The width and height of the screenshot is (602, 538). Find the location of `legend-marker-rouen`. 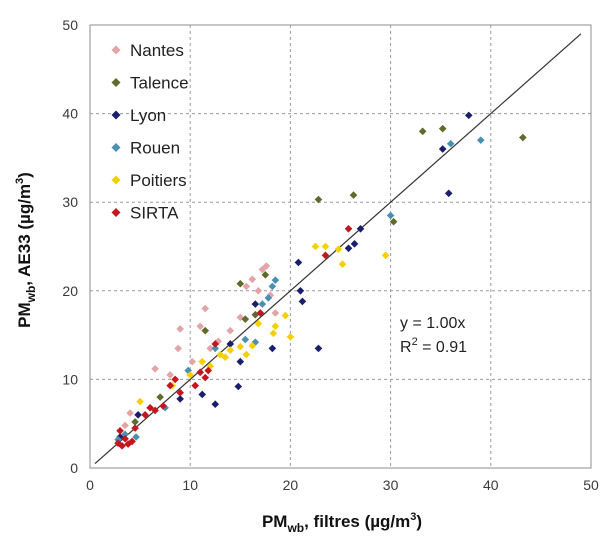

legend-marker-rouen is located at coordinates (116, 147).